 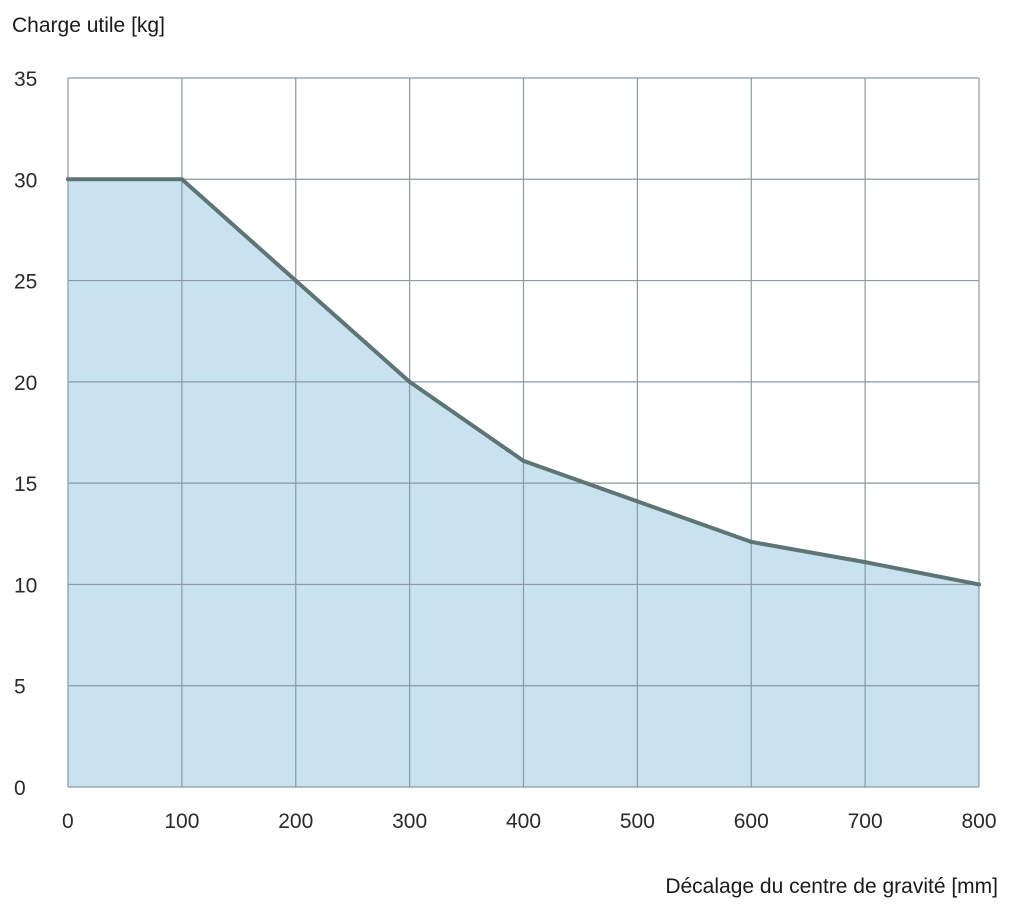 What do you see at coordinates (68, 821) in the screenshot?
I see `x-tick-label: 0` at bounding box center [68, 821].